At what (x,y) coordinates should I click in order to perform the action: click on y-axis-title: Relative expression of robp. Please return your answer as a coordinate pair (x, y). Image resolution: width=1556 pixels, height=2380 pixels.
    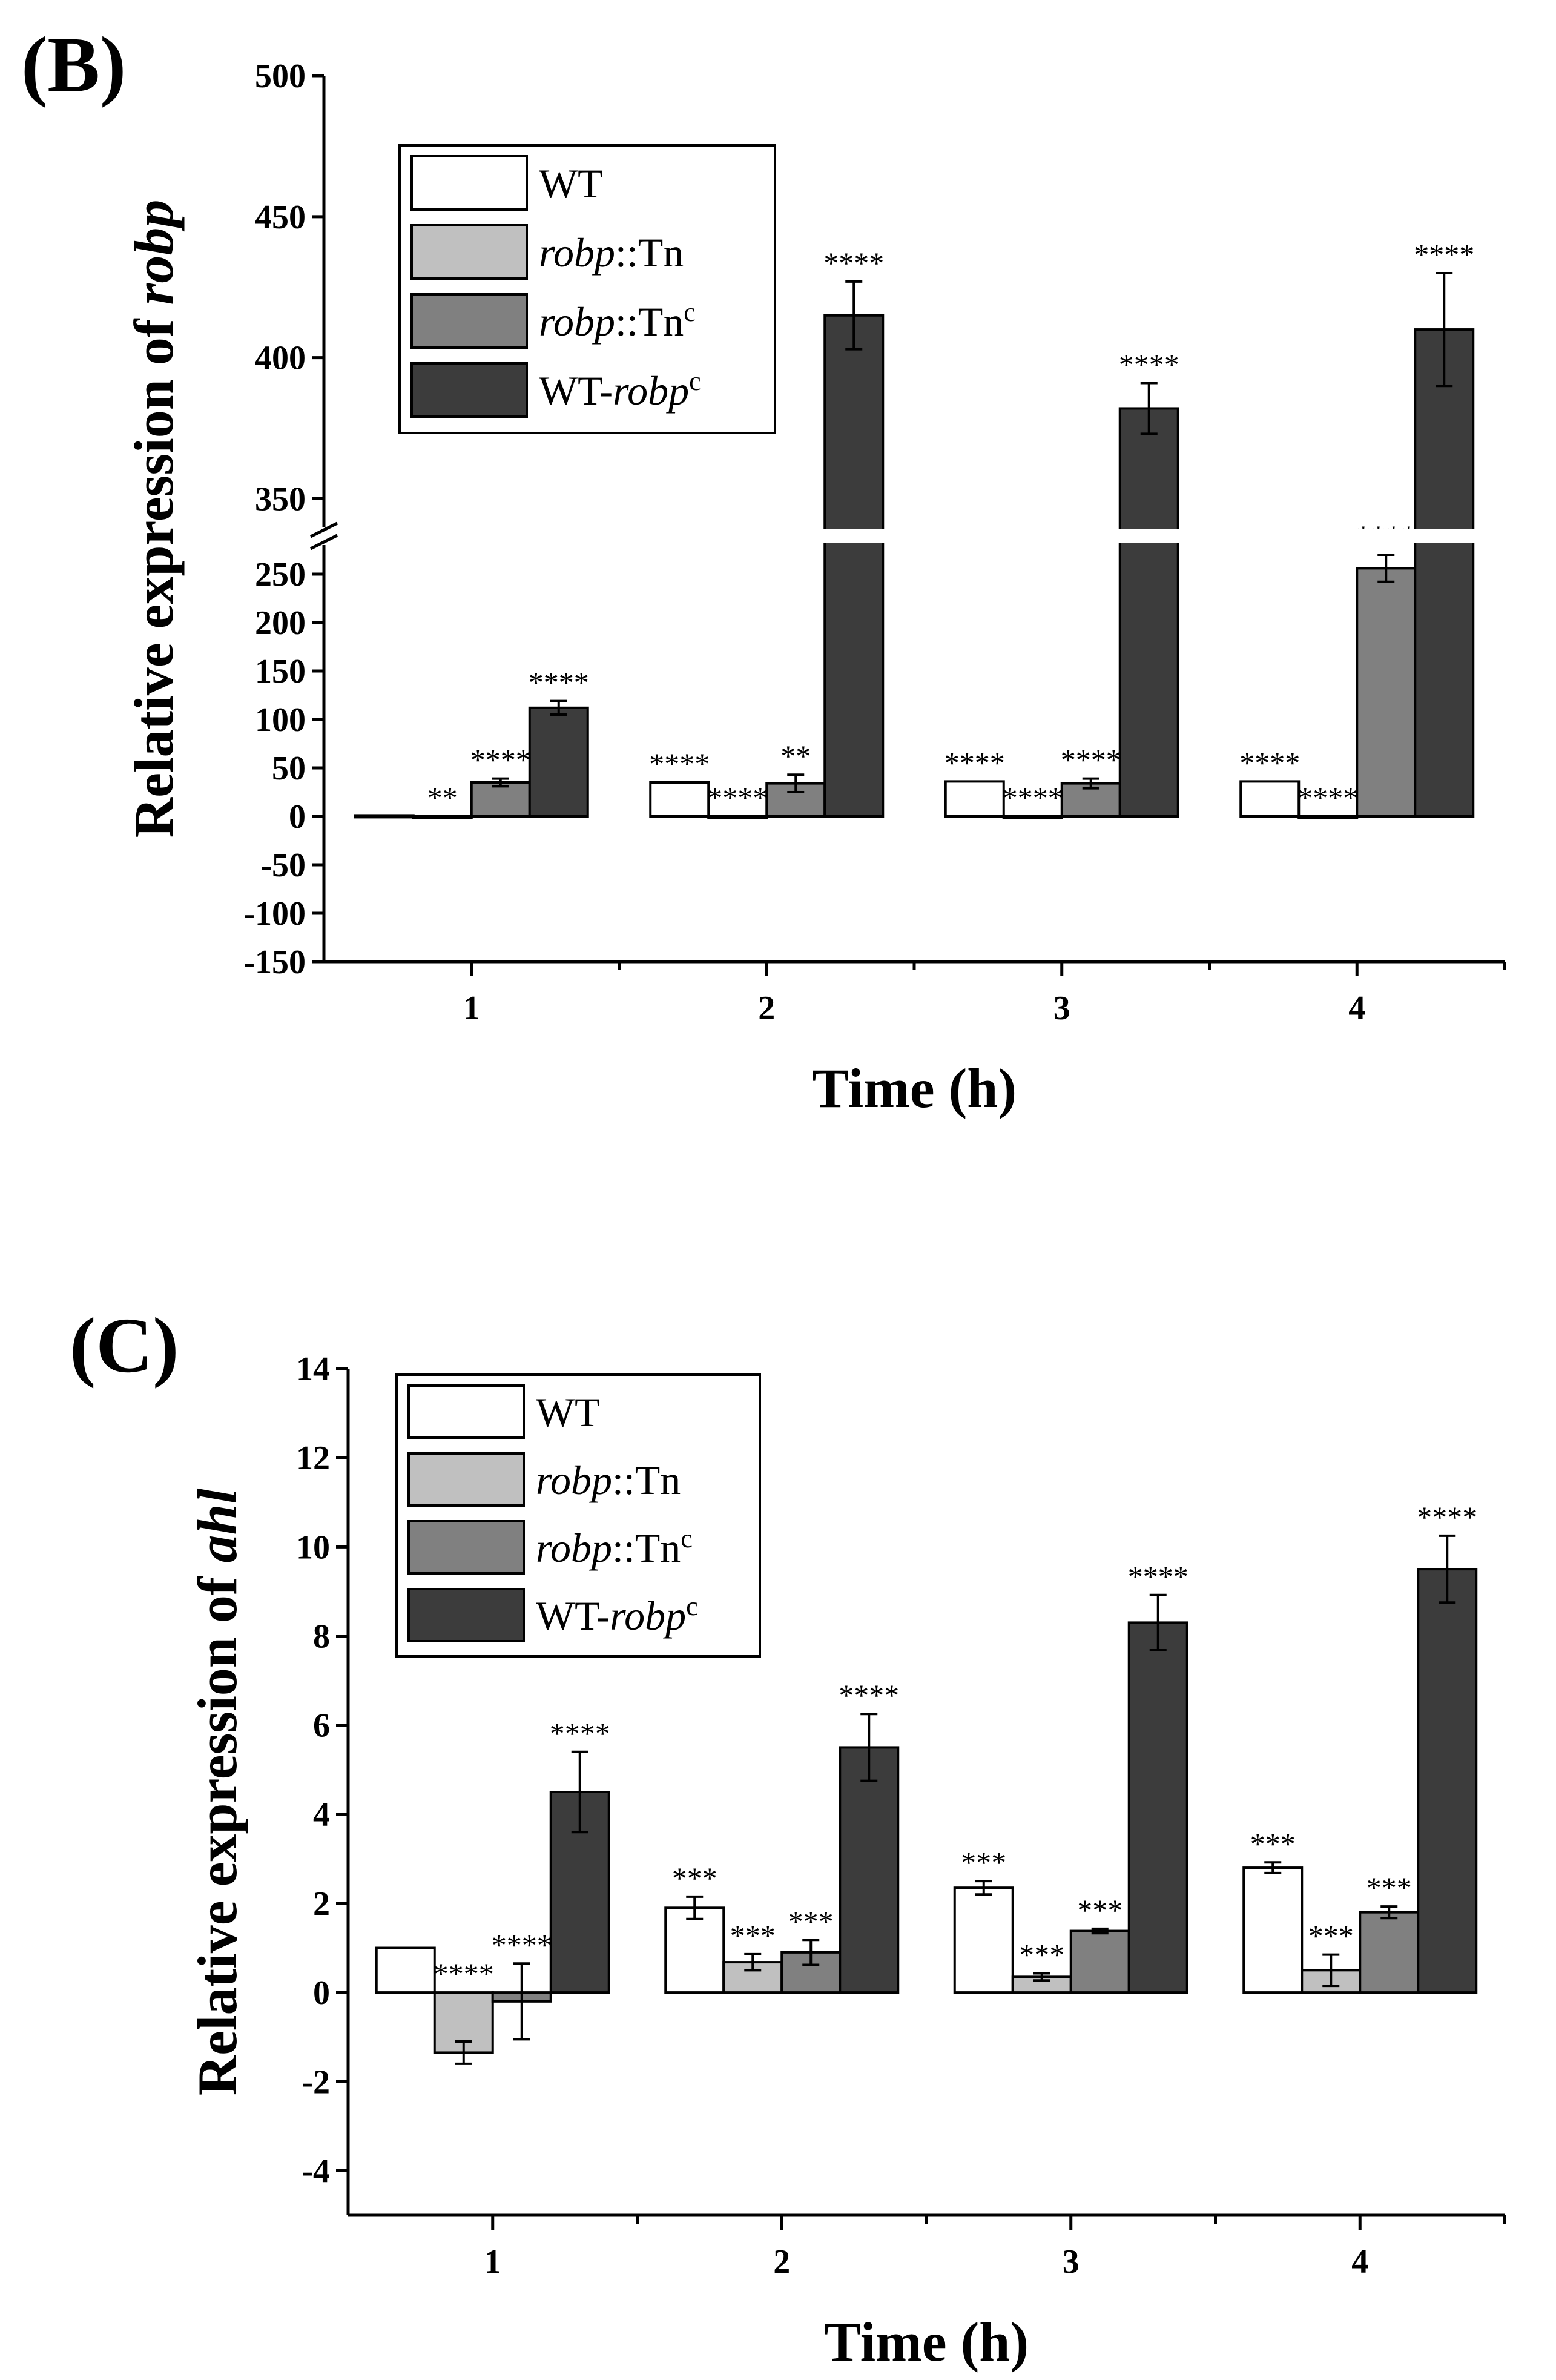
    Looking at the image, I should click on (154, 519).